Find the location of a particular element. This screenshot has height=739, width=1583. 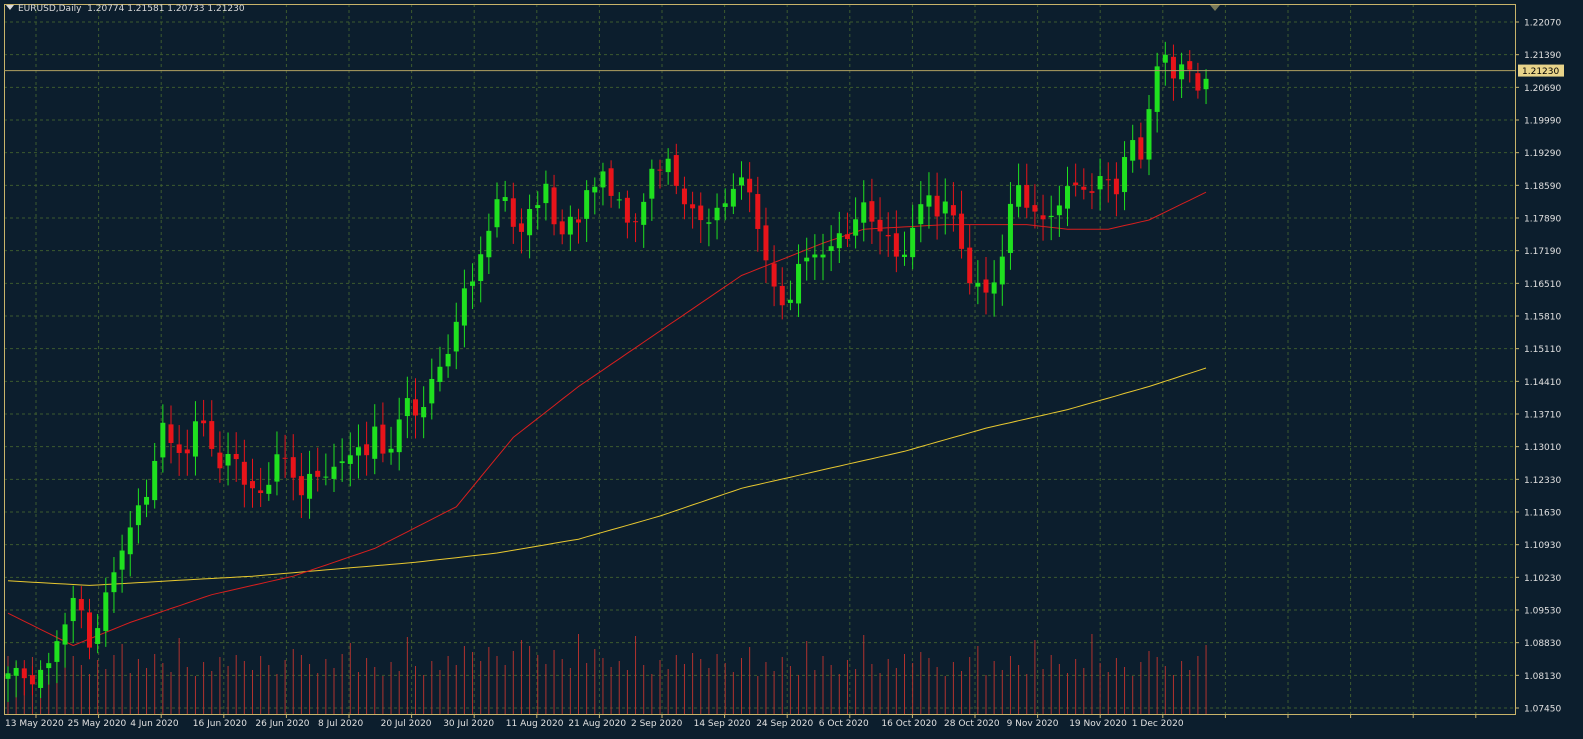

last-price-badge is located at coordinates (1541, 70).